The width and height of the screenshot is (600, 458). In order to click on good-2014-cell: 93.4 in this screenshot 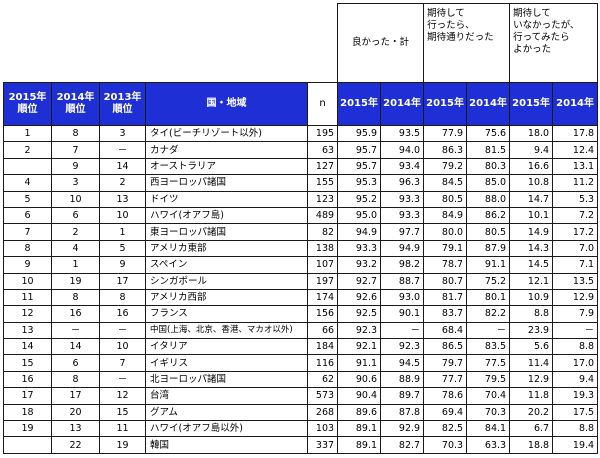, I will do `click(402, 166)`.